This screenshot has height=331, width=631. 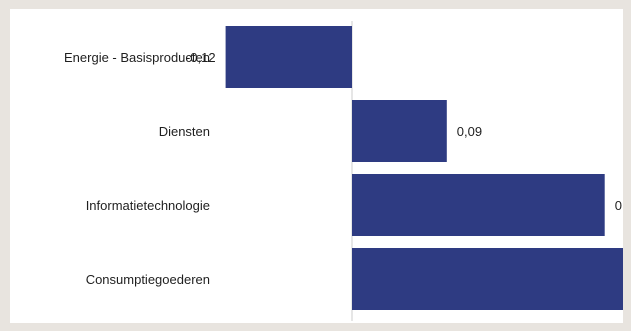 I want to click on value-label: -0,12, so click(x=201, y=57).